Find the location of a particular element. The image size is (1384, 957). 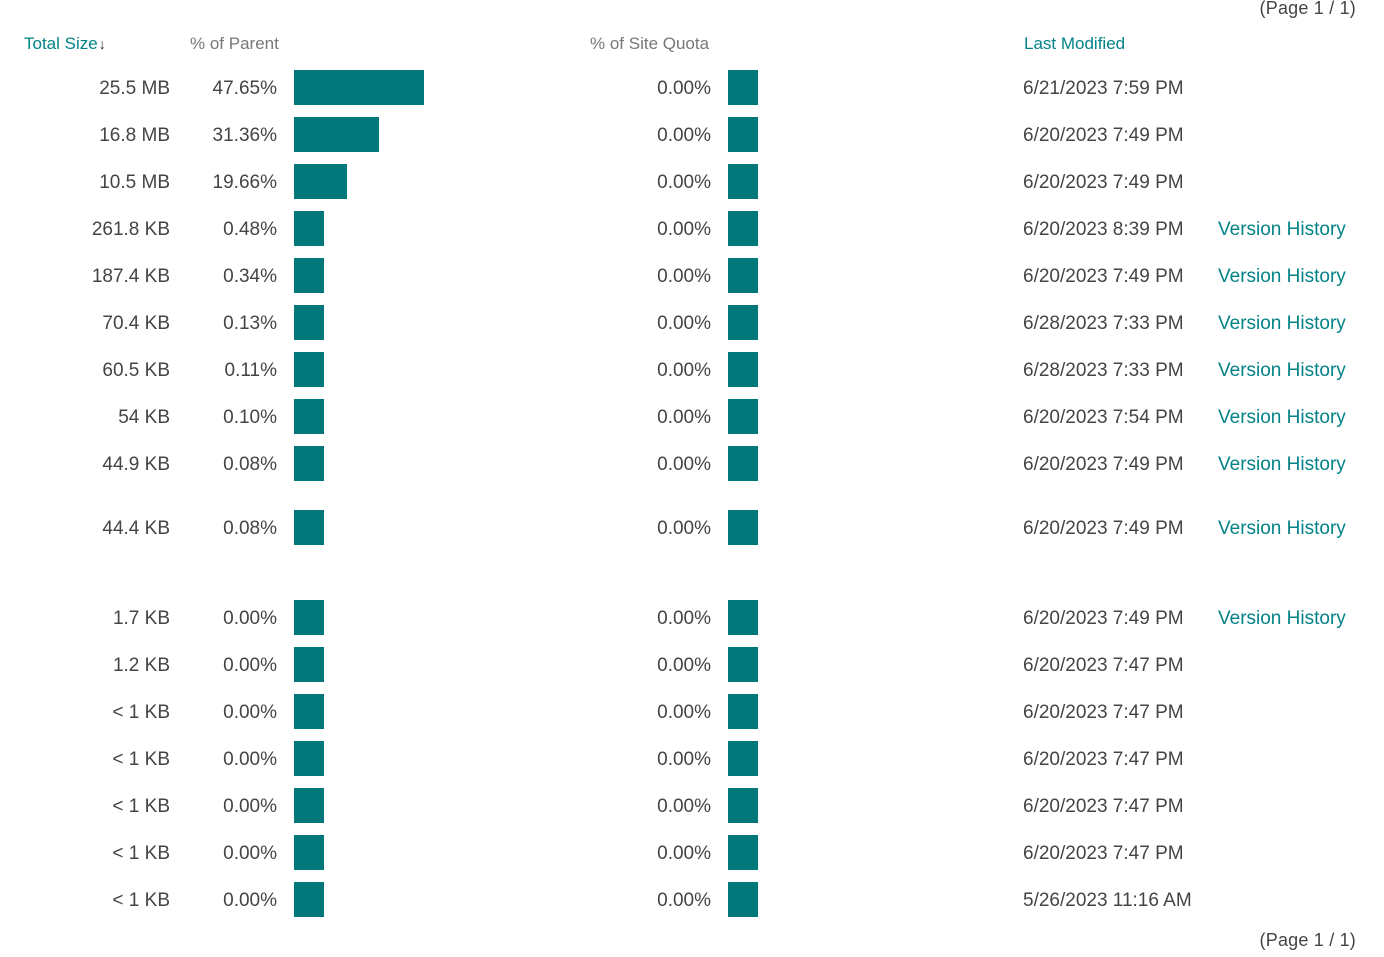

total-size-cell: 54 KB is located at coordinates (144, 417).